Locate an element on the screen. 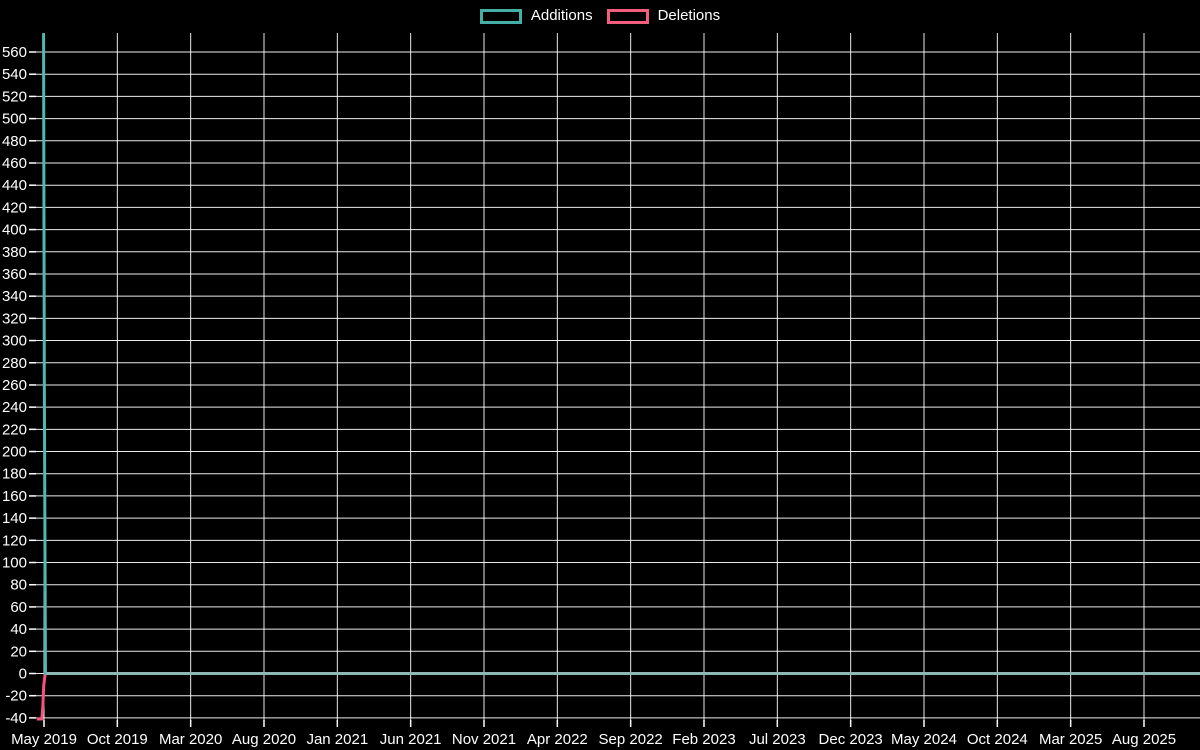 The height and width of the screenshot is (750, 1200). y-axis-label: 180 is located at coordinates (14, 474).